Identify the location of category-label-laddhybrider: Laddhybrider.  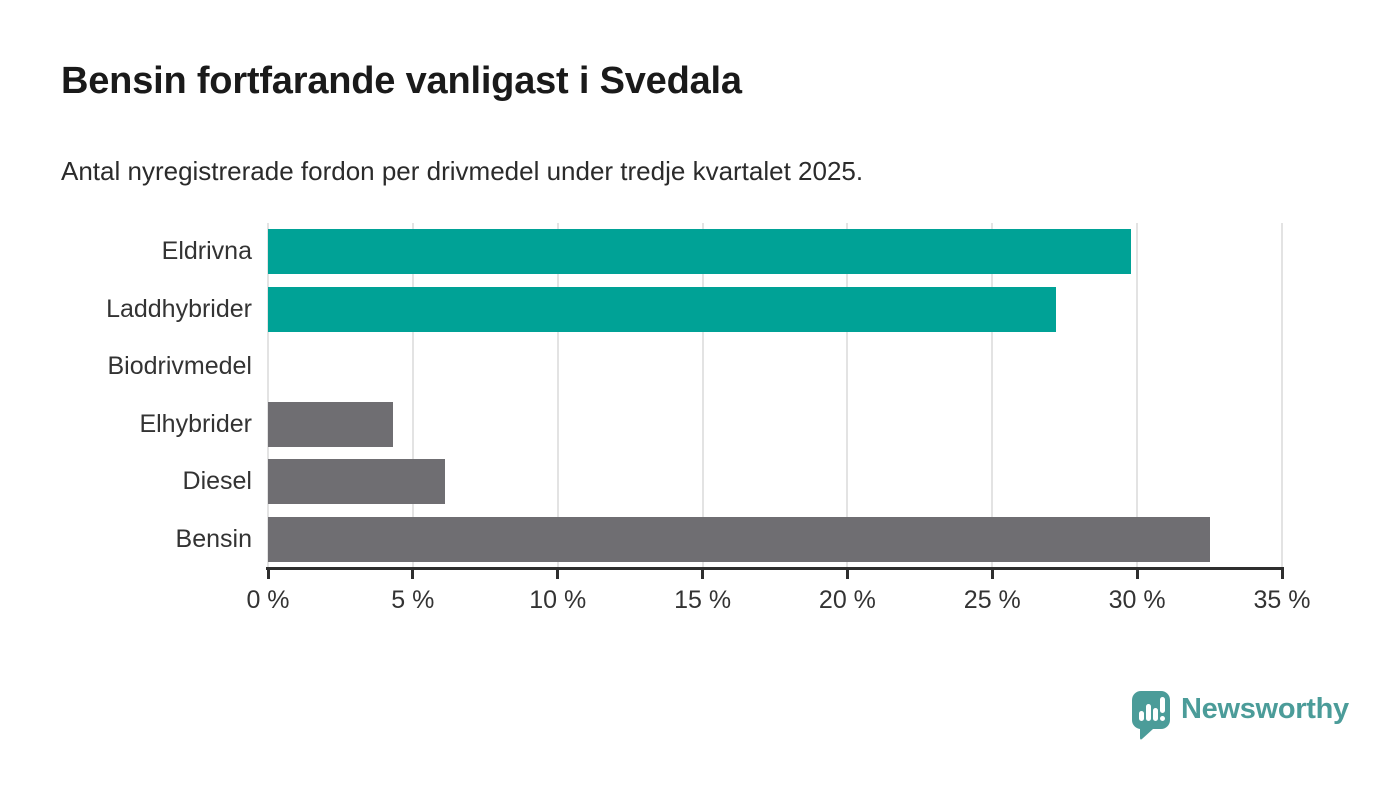
(179, 308).